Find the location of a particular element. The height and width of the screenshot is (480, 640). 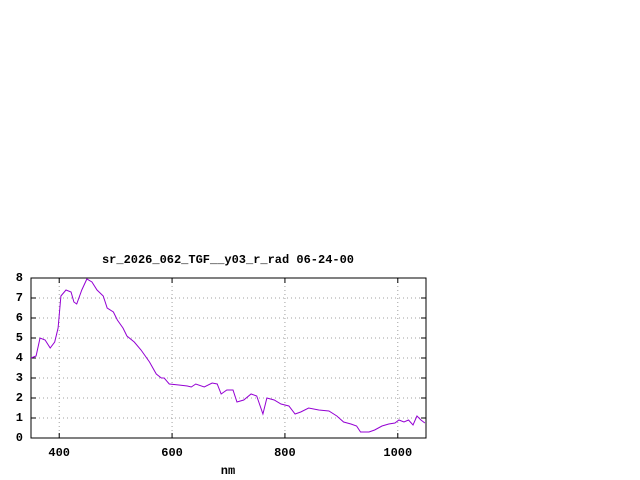

y-tick-label: 4 is located at coordinates (19, 358).